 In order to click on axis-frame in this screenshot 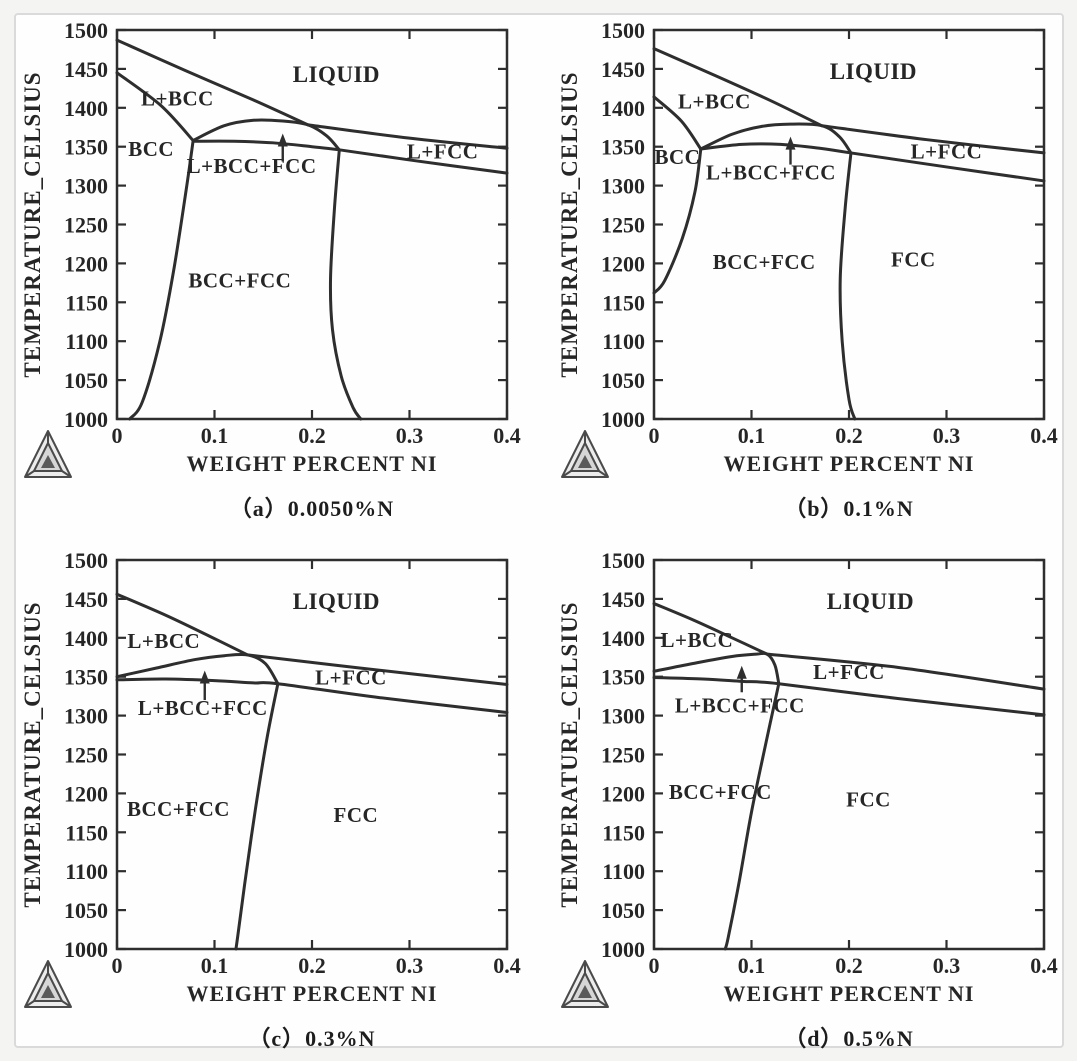, I will do `click(849, 754)`.